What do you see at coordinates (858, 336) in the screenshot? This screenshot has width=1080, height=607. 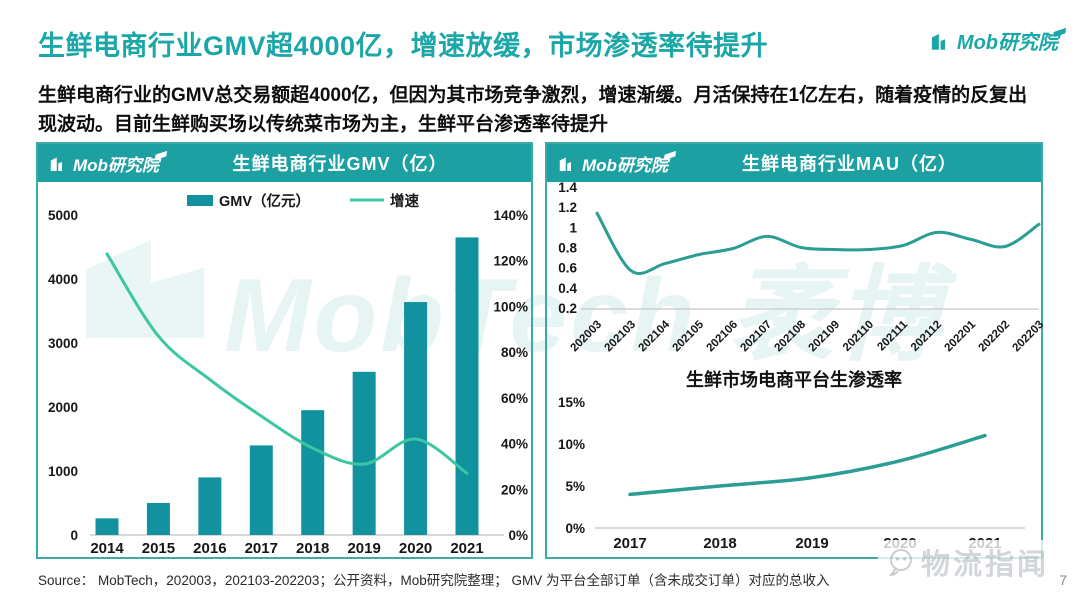 I see `svg-text: 202110` at bounding box center [858, 336].